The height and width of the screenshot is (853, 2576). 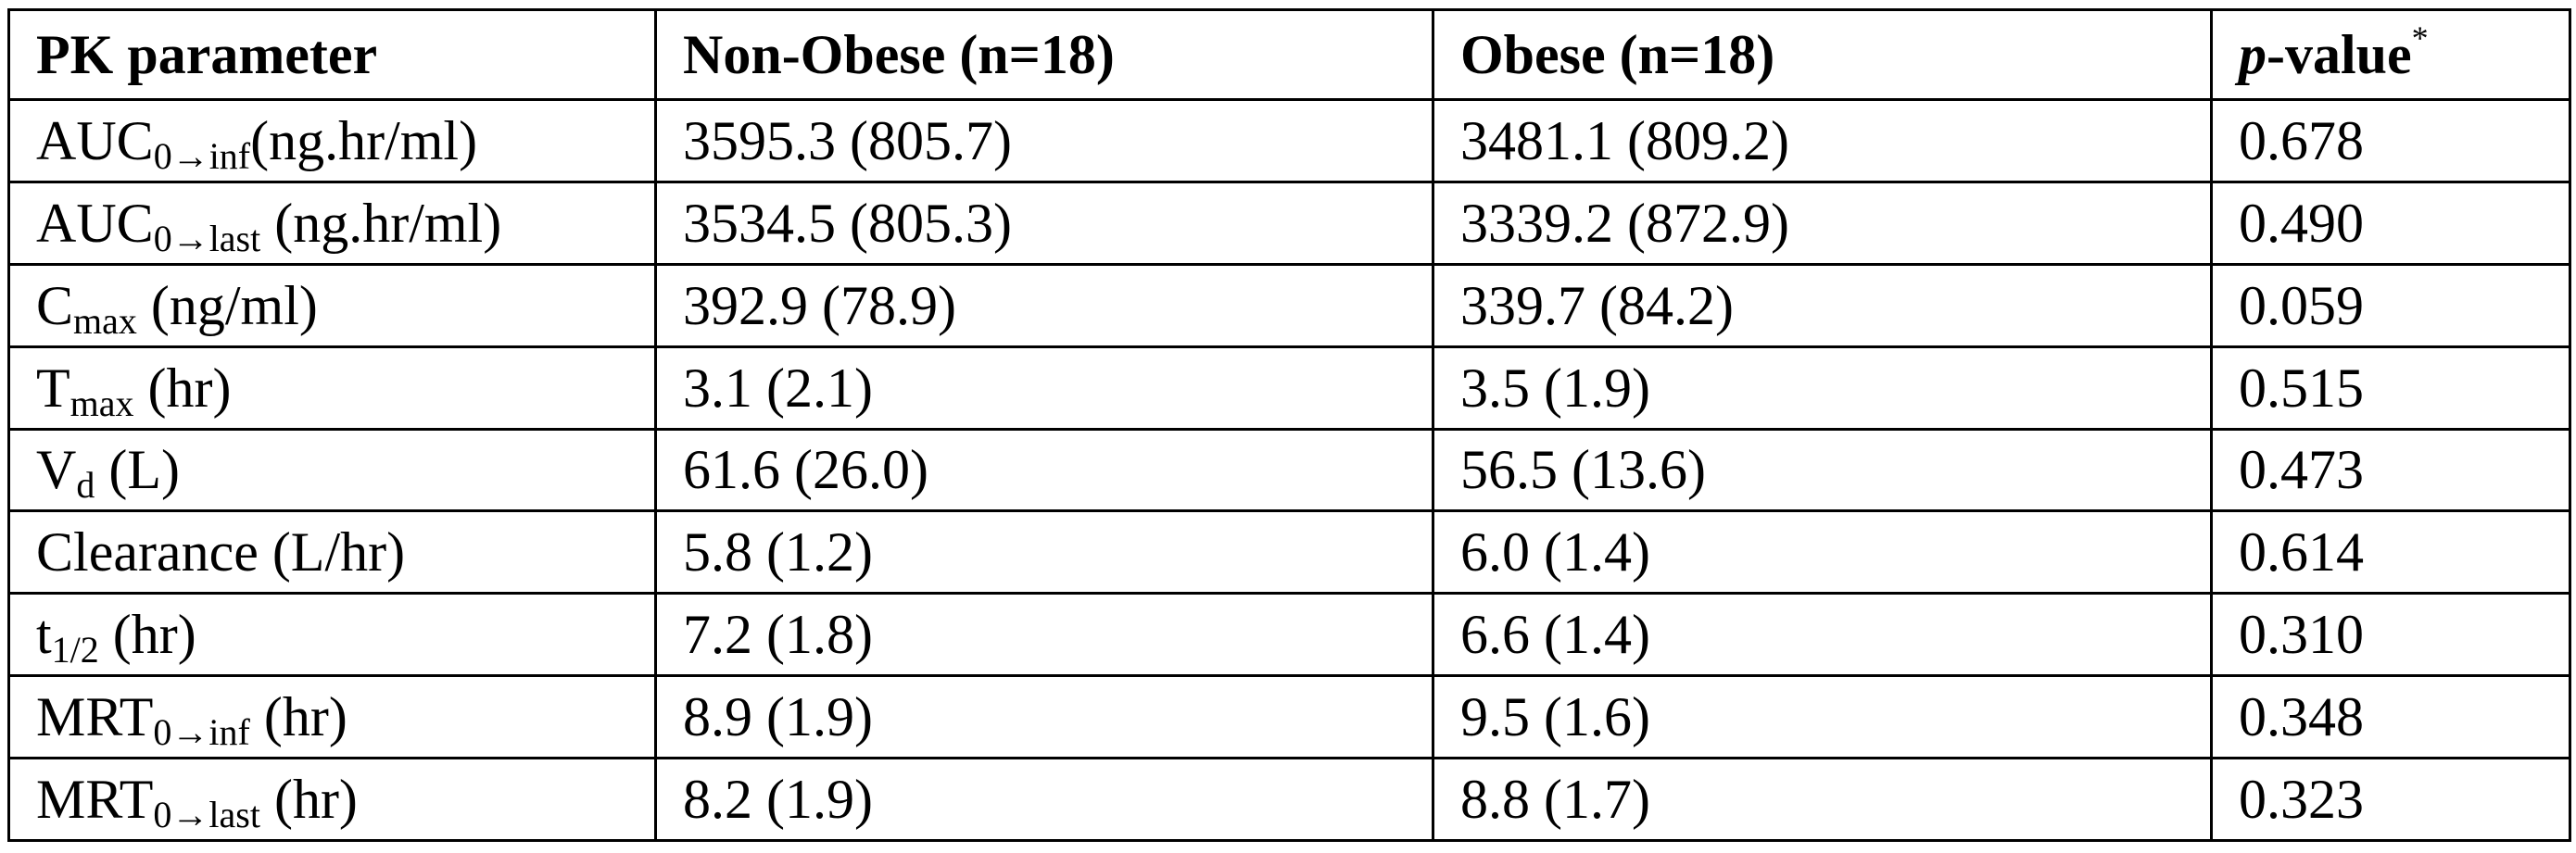 I want to click on cell-non-obese: 8.2 (1.9), so click(x=1044, y=799).